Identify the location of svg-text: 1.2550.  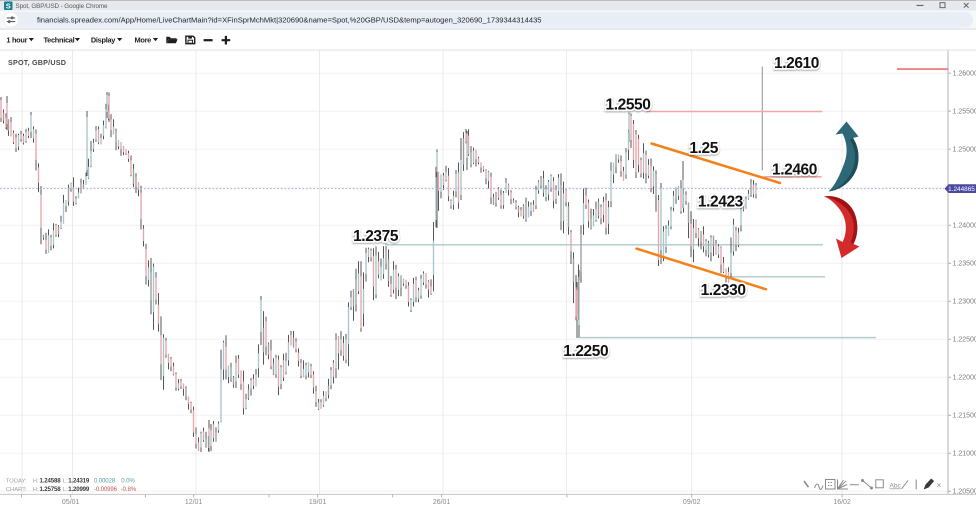
(627, 105).